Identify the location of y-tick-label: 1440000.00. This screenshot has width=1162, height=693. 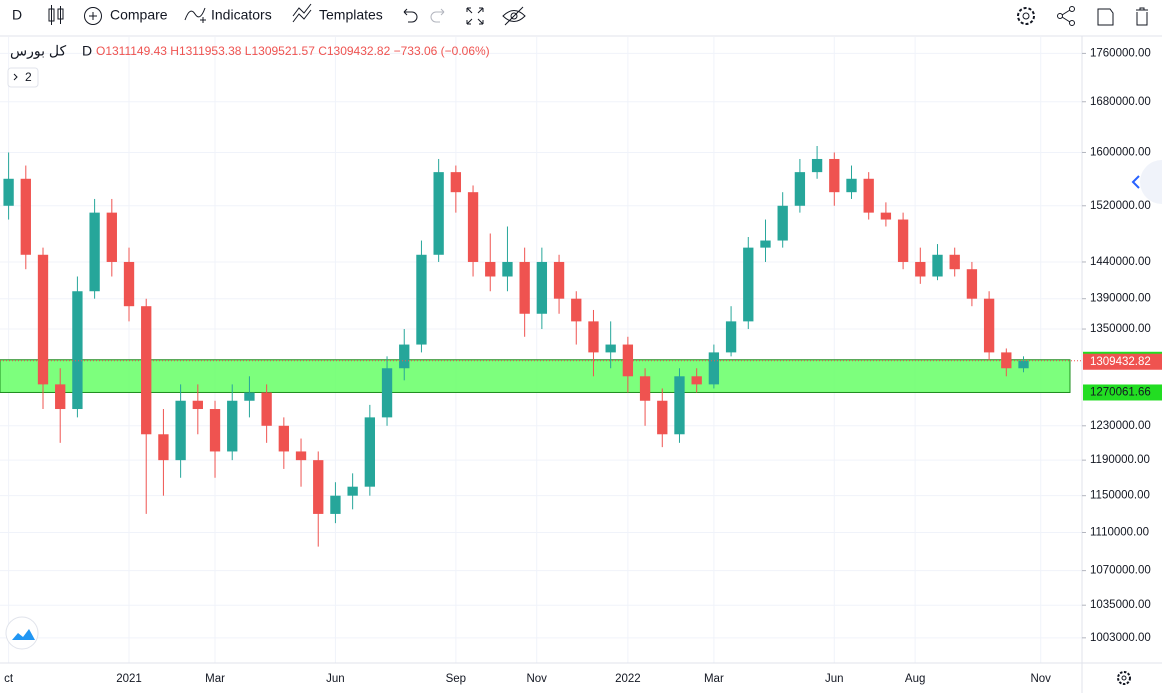
(1120, 262).